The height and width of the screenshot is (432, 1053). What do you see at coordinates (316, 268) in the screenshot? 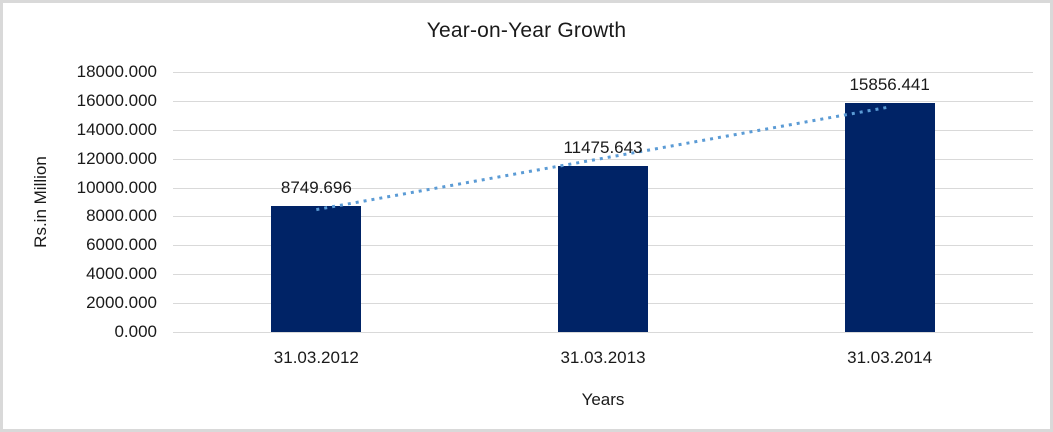
I see `bar-31.03.2012` at bounding box center [316, 268].